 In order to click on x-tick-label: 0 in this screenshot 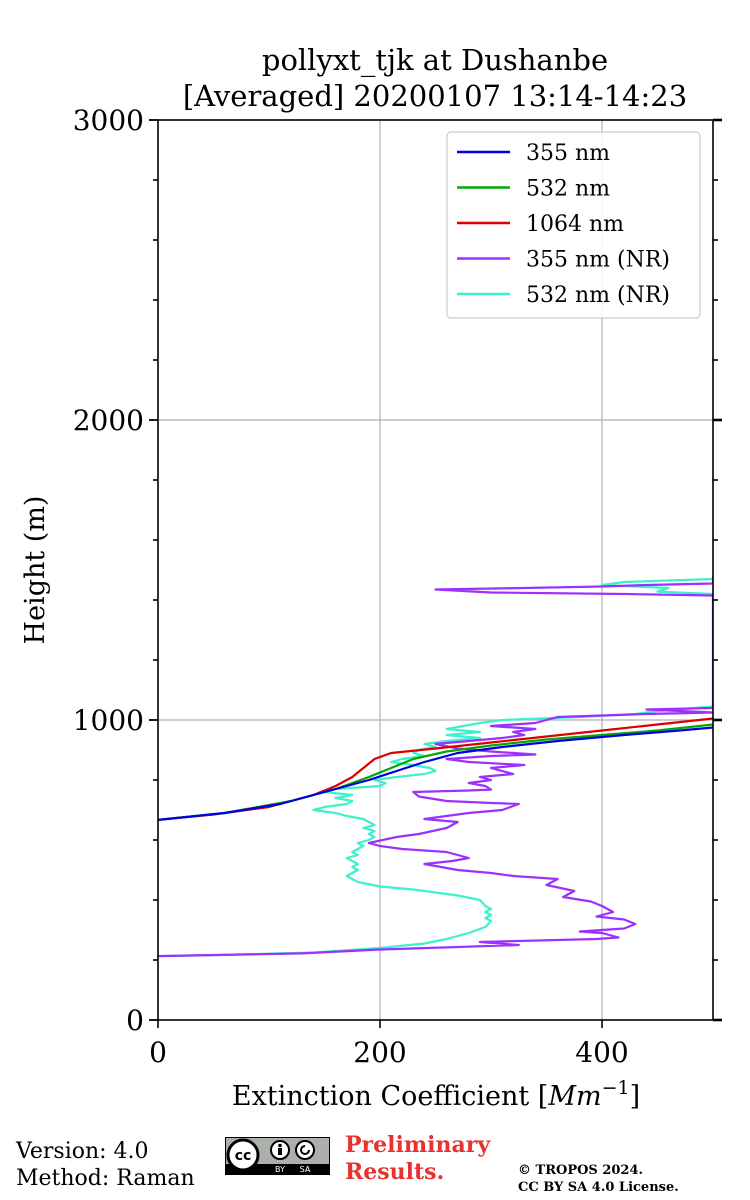, I will do `click(158, 1052)`.